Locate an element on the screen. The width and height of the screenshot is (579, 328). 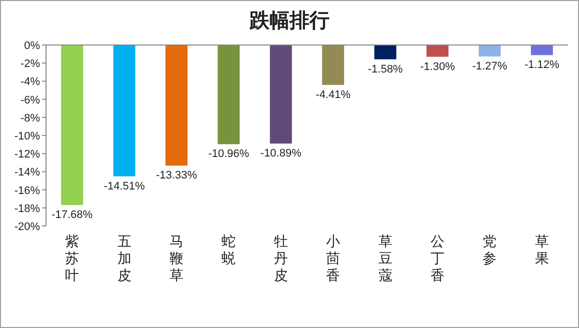
y-tick-label: 0% is located at coordinates (32, 46).